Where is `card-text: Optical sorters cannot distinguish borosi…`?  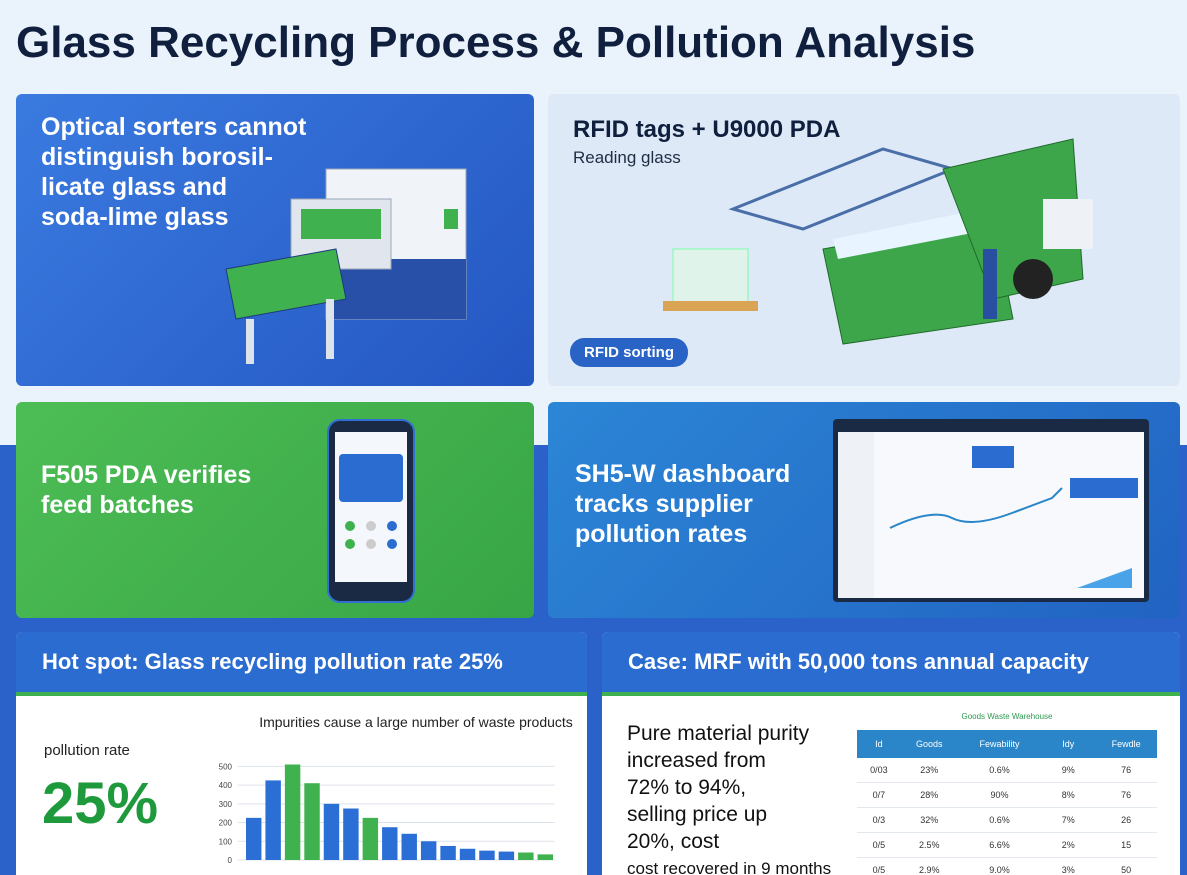
card-text: Optical sorters cannot distinguish borosi… is located at coordinates (173, 172).